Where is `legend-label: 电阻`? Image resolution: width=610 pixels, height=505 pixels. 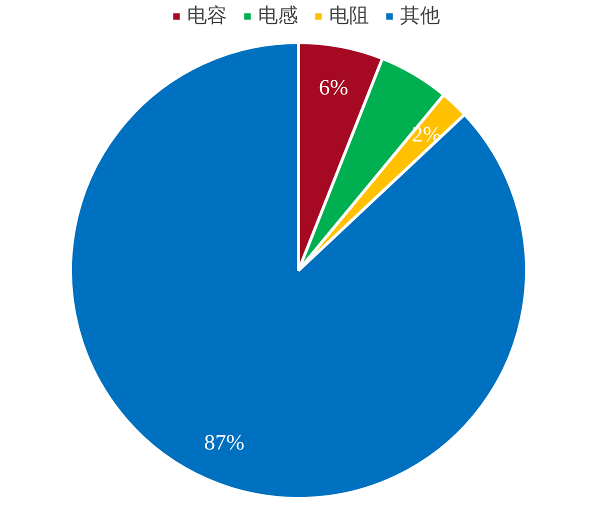
legend-label: 电阻 is located at coordinates (349, 15).